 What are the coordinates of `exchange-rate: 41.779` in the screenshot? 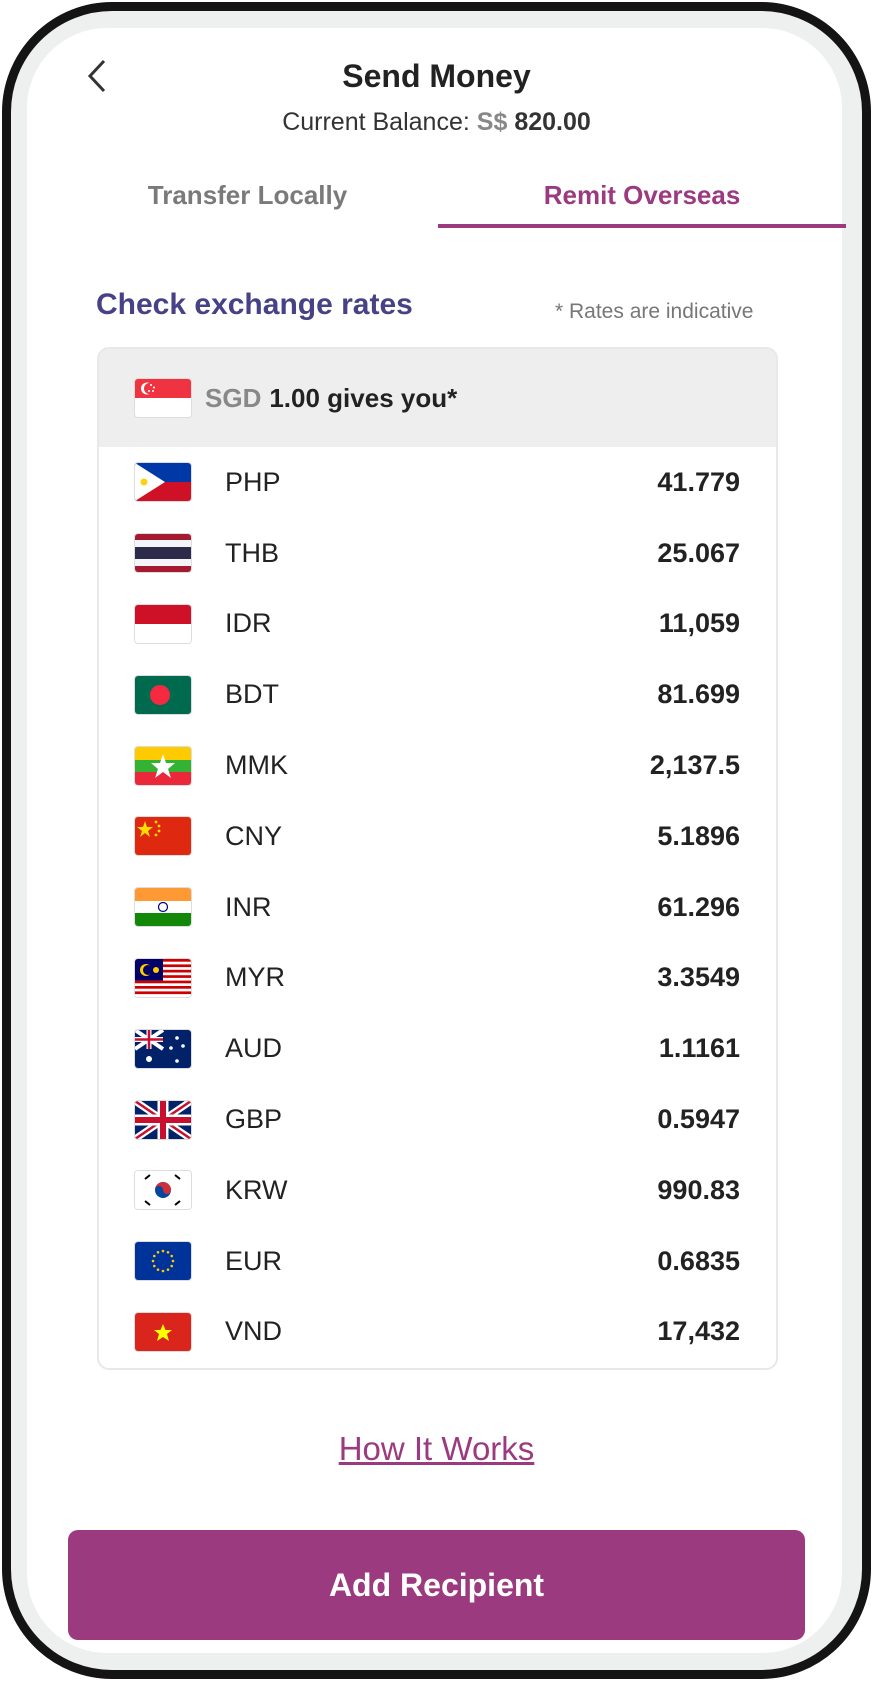 It's located at (698, 481).